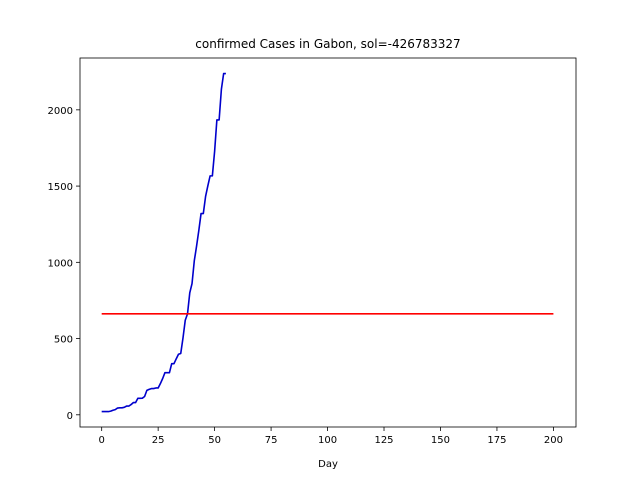  Describe the element at coordinates (328, 464) in the screenshot. I see `x-axis-label: Day` at that location.